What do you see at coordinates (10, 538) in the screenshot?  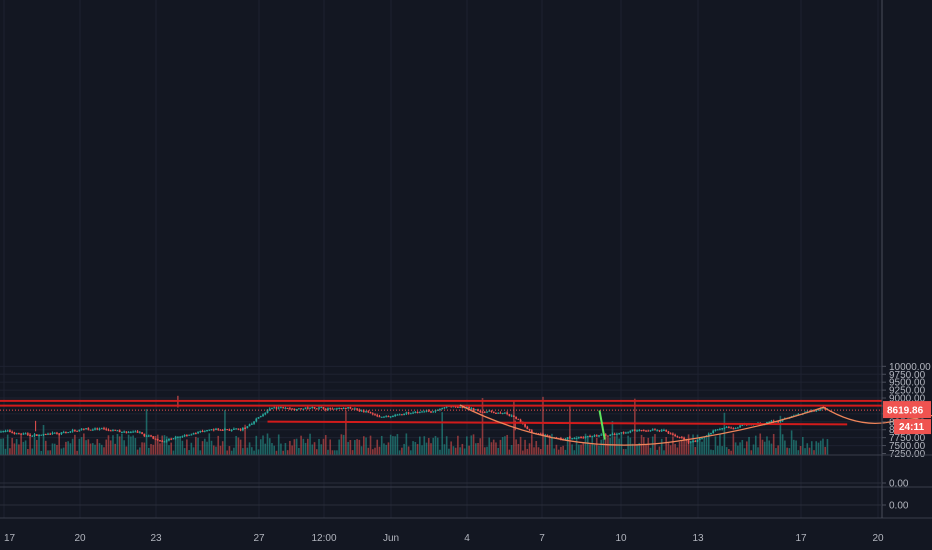 I see `x-tick-label: 17` at bounding box center [10, 538].